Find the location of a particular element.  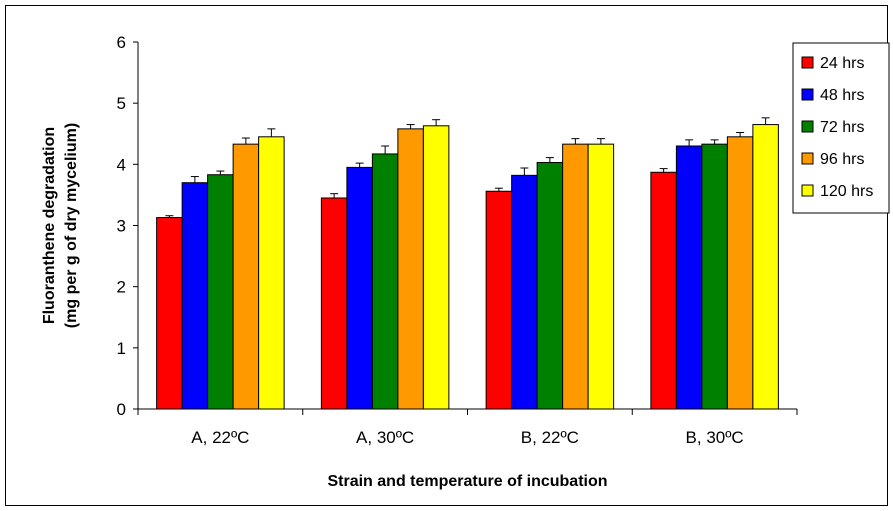

legend-label: 120 hrs is located at coordinates (846, 191).